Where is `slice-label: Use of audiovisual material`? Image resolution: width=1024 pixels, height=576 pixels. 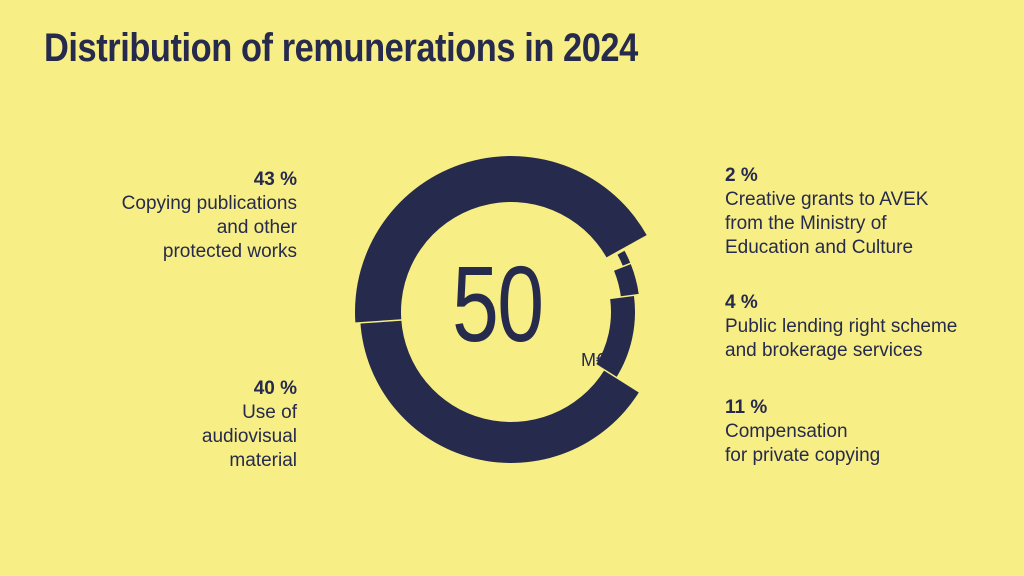 slice-label: Use of audiovisual material is located at coordinates (249, 436).